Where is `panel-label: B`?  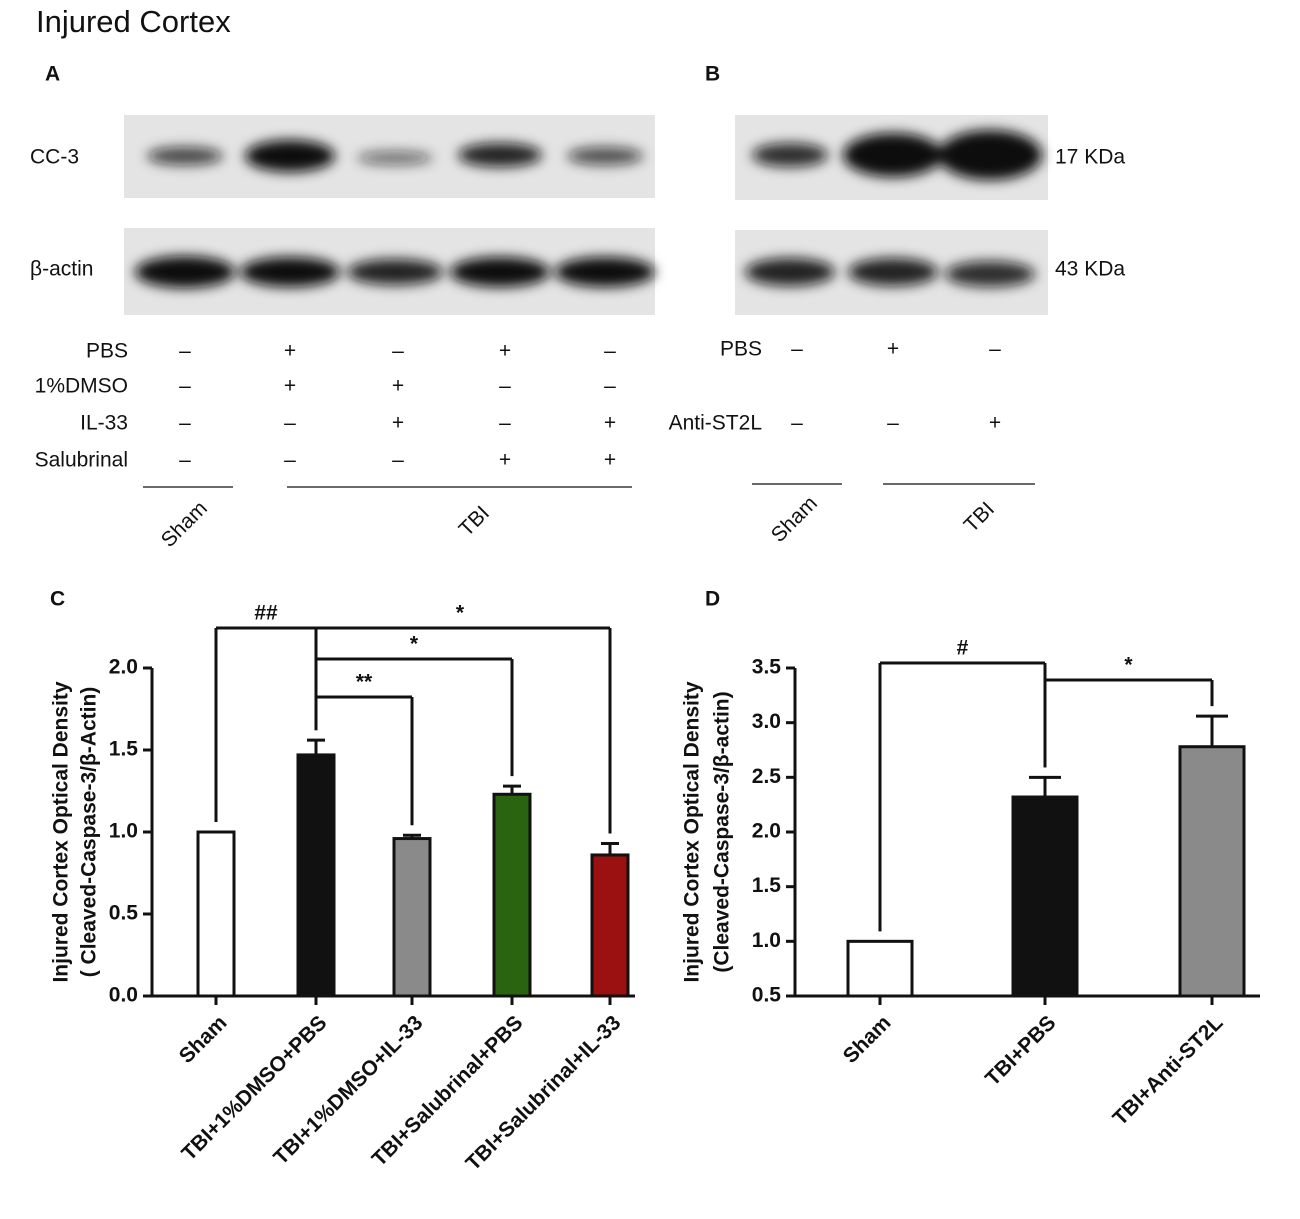 panel-label: B is located at coordinates (712, 74).